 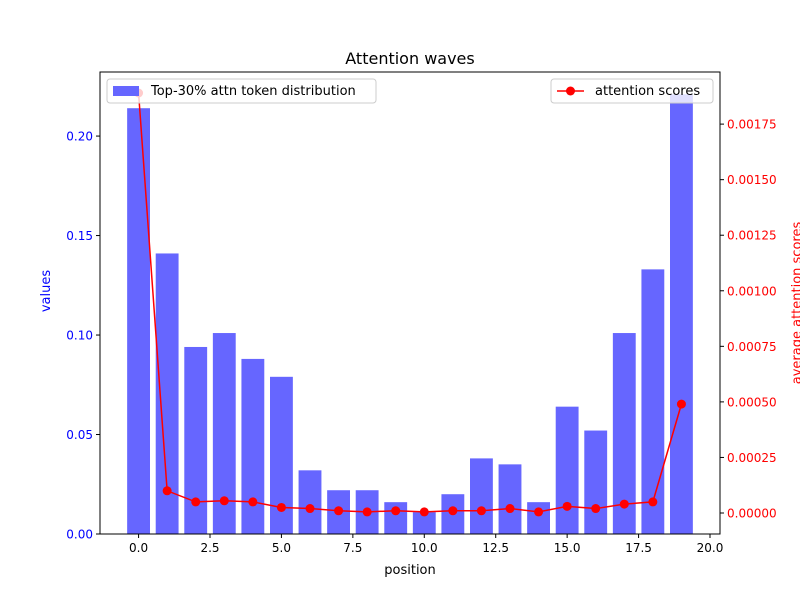 What do you see at coordinates (647, 91) in the screenshot?
I see `legend-line-label: attention scores` at bounding box center [647, 91].